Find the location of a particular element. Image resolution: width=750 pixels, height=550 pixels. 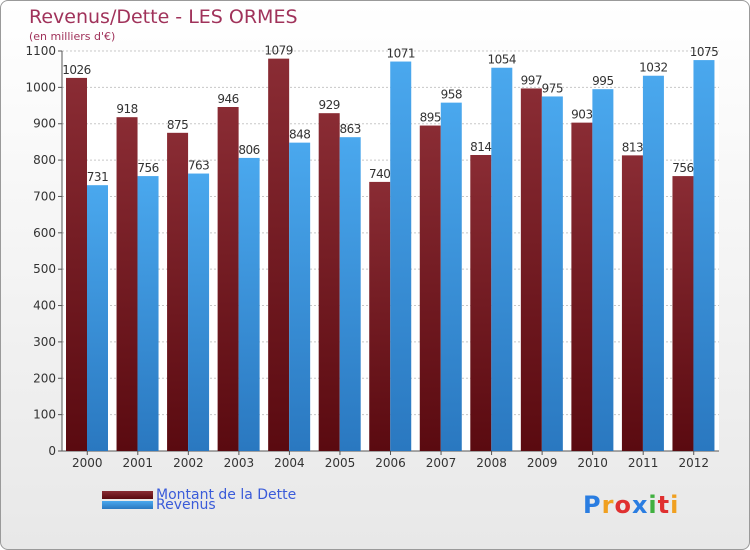

data-label: 1071 is located at coordinates (400, 54).